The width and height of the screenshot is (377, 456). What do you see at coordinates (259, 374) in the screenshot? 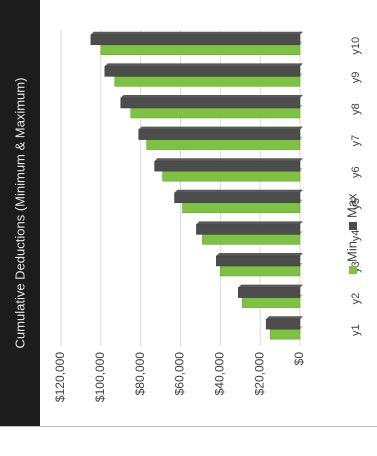
I see `value-tick-label: $20,000` at bounding box center [259, 374].